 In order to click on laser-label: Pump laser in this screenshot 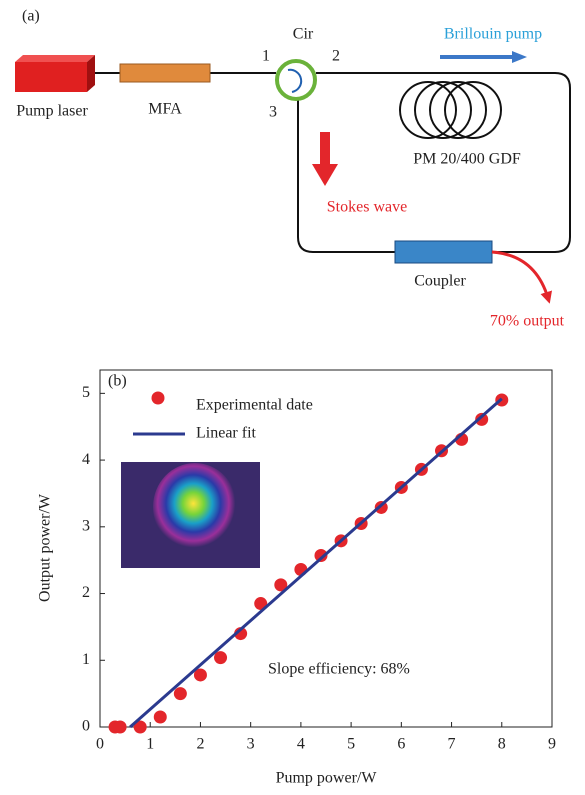, I will do `click(52, 111)`.